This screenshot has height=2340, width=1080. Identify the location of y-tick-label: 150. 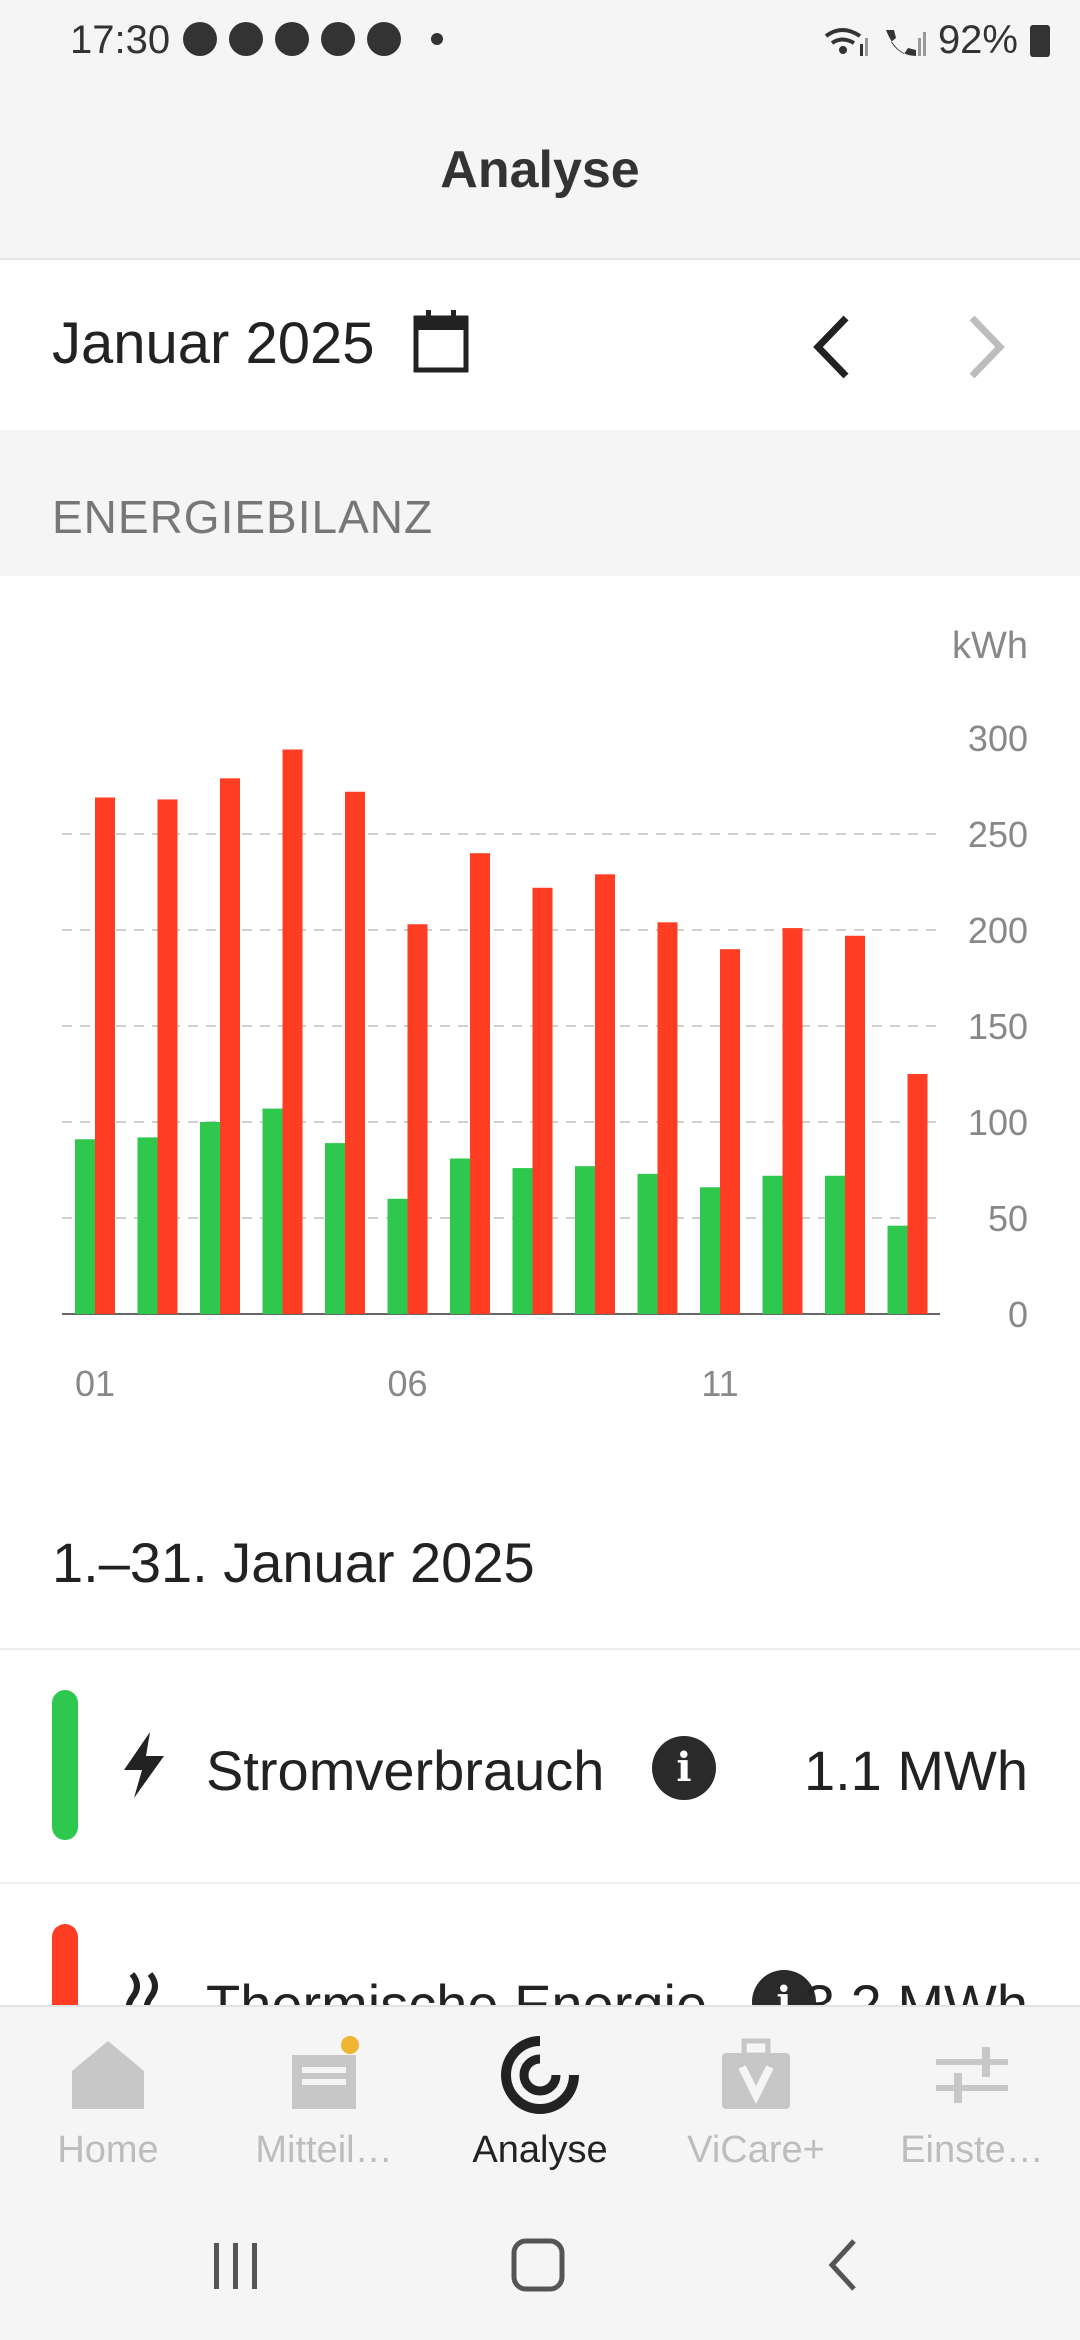
(998, 1026).